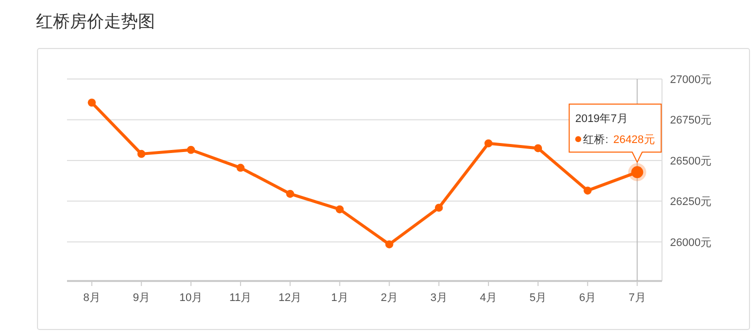  I want to click on legend-label: 红桥:, so click(595, 140).